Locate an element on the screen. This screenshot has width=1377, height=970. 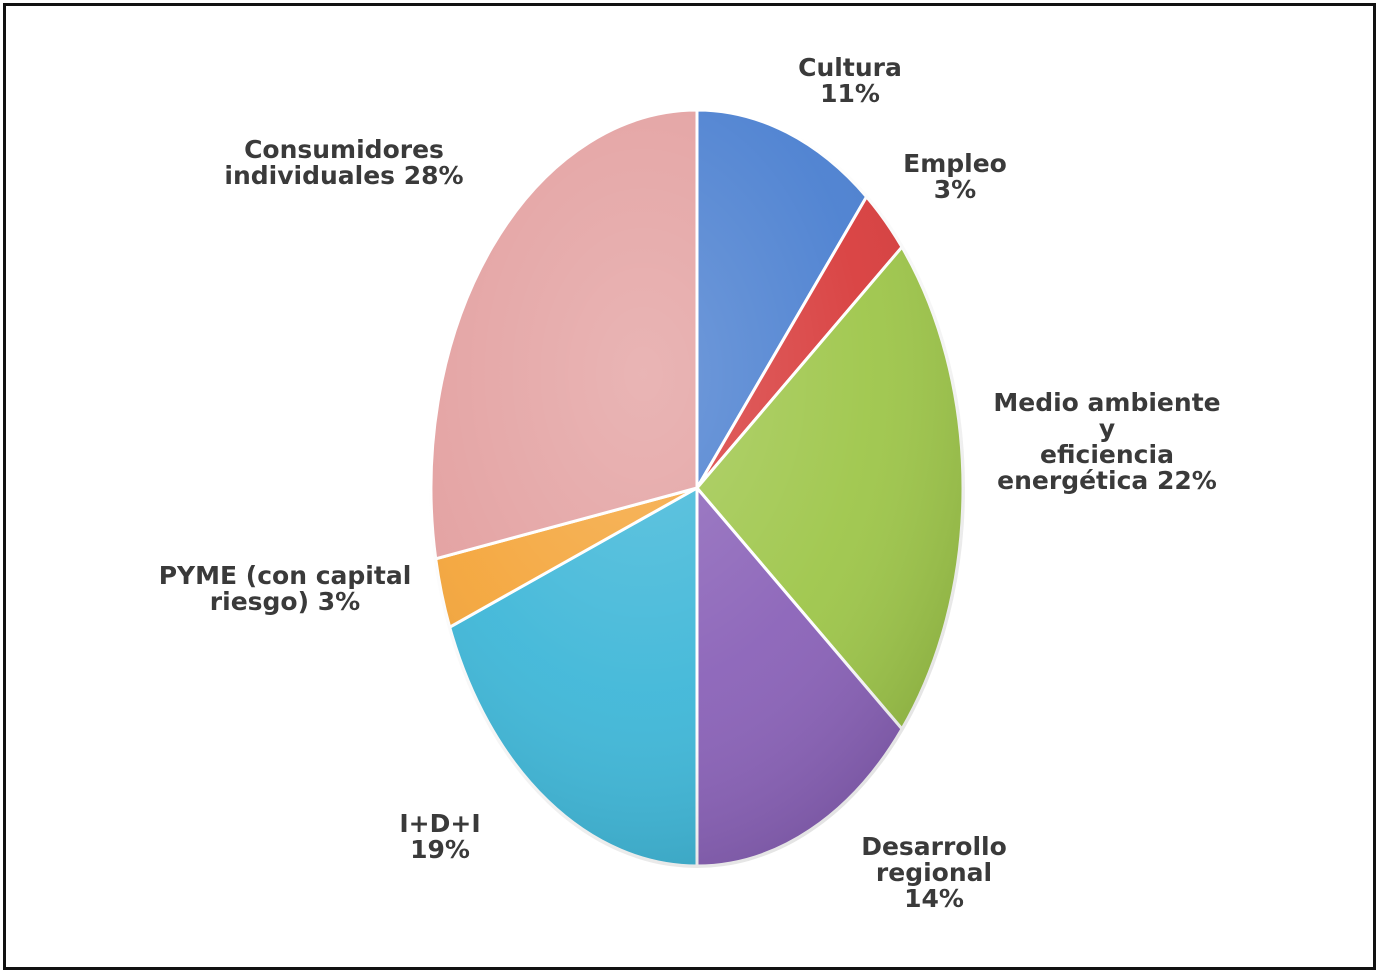
slice-label-4-line-0: I+D+I is located at coordinates (439, 823).